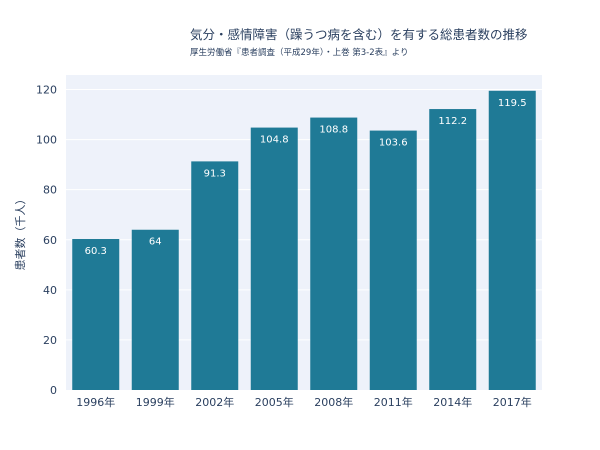 The image size is (600, 450). I want to click on x-tick-label: 2008年, so click(333, 402).